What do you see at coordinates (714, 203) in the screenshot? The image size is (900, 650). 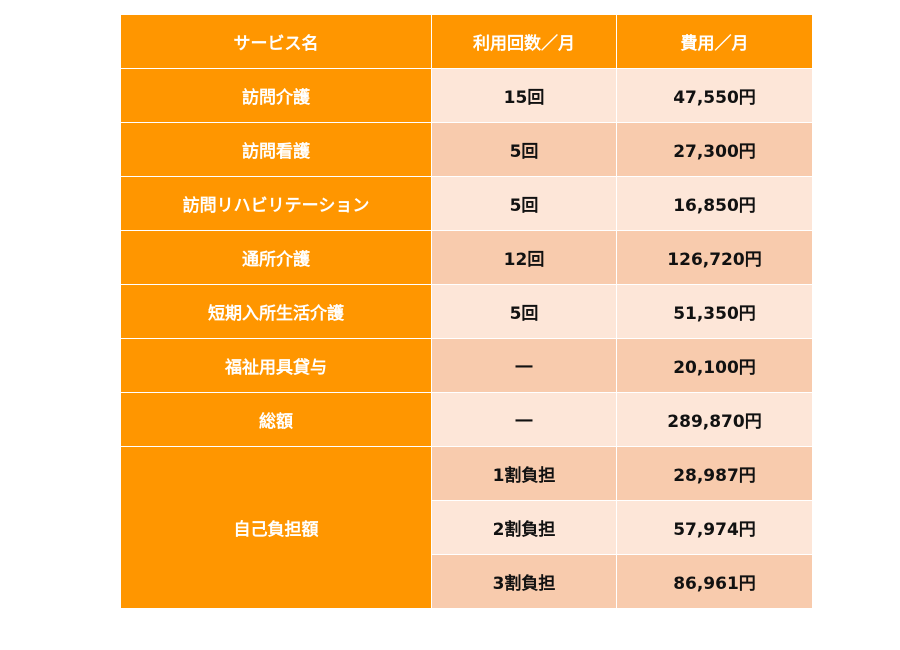 I see `cost-cell: 16,850円` at bounding box center [714, 203].